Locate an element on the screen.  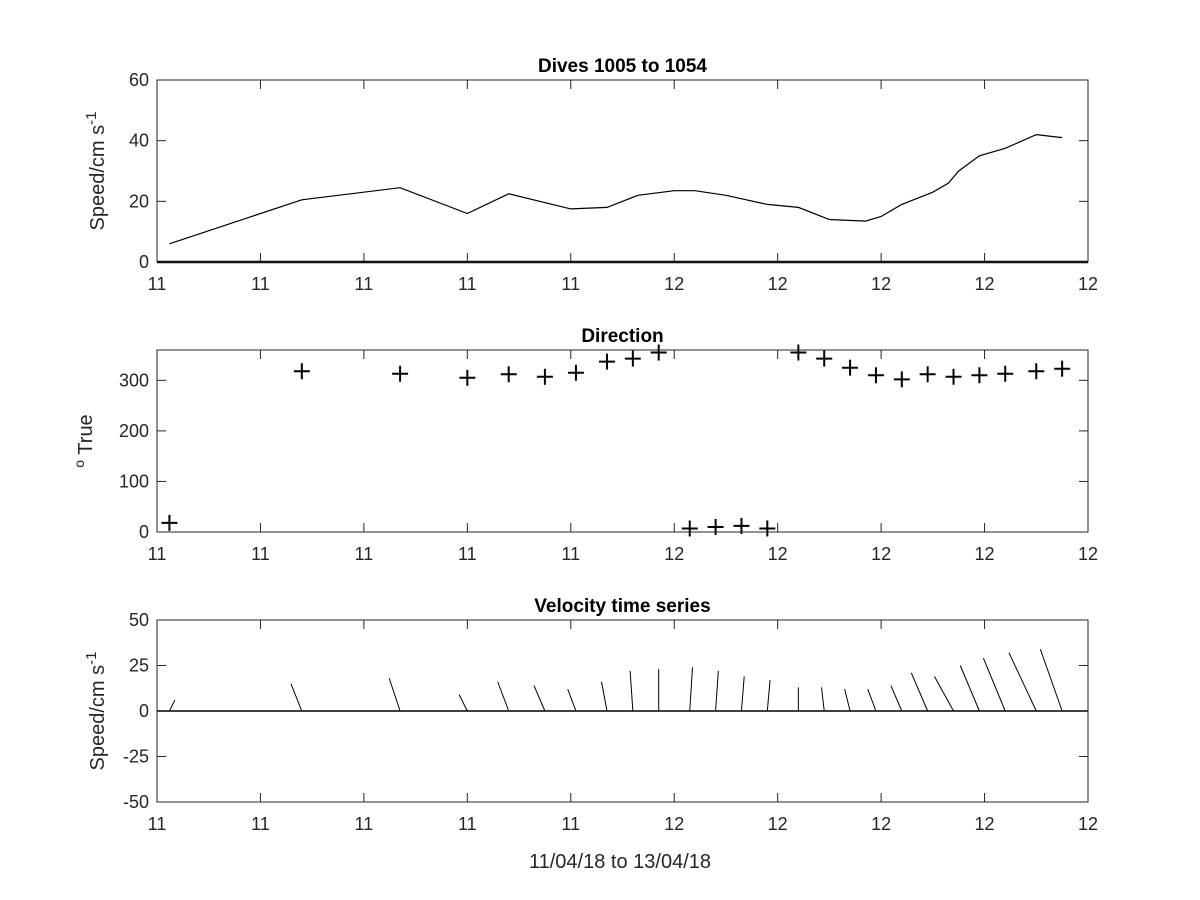
y-tick-label: 25 is located at coordinates (139, 666).